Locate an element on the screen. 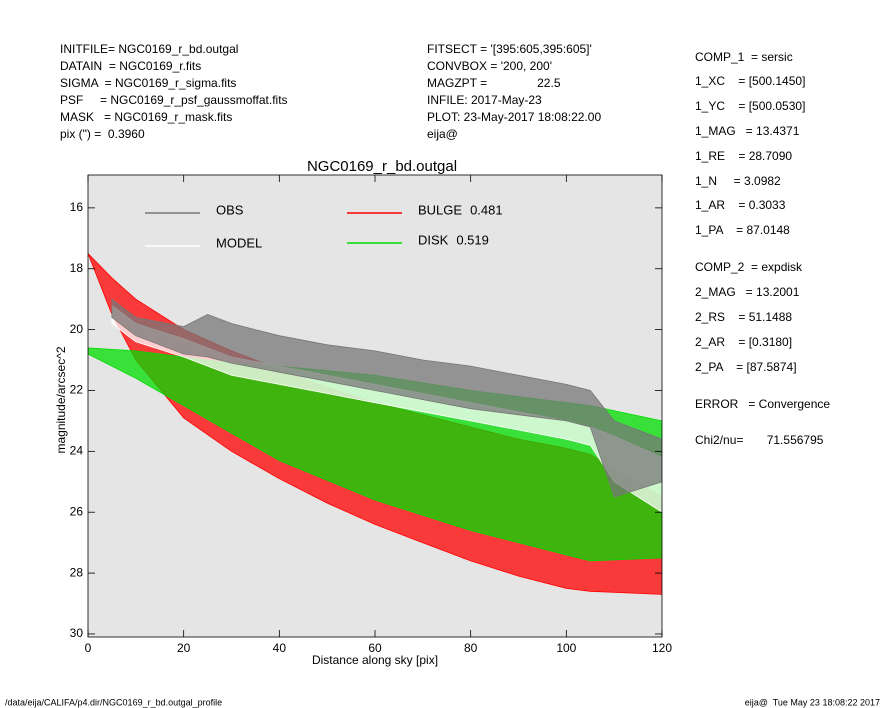  header-line: FITSECT = '[395:605,395:605]' is located at coordinates (509, 49).